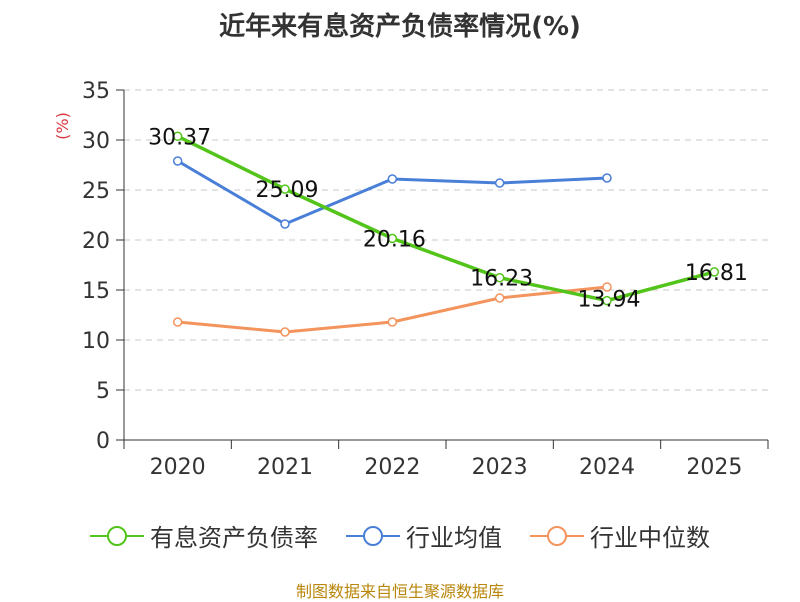 The image size is (800, 602). What do you see at coordinates (400, 27) in the screenshot?
I see `chart-title: 近年来有息资产负债率情况(%)` at bounding box center [400, 27].